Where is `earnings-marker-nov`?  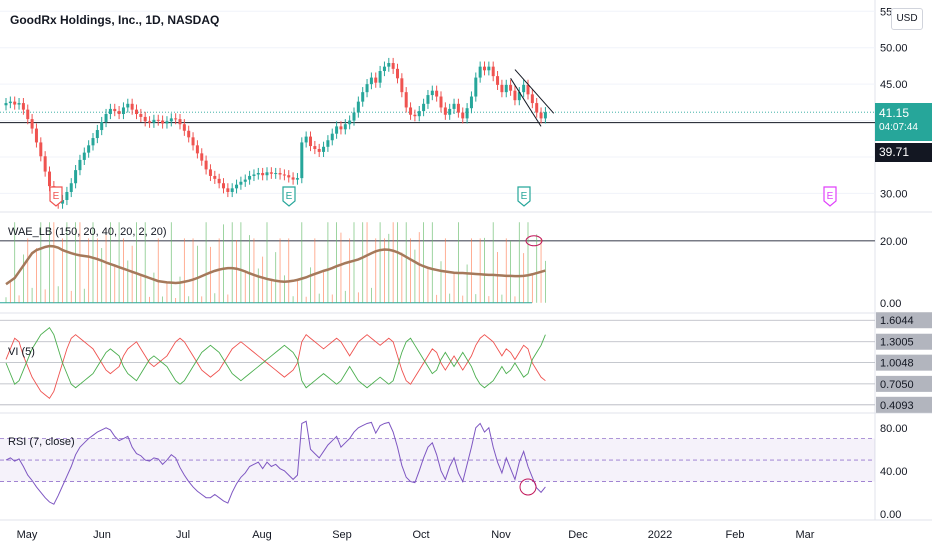
earnings-marker-nov is located at coordinates (524, 196).